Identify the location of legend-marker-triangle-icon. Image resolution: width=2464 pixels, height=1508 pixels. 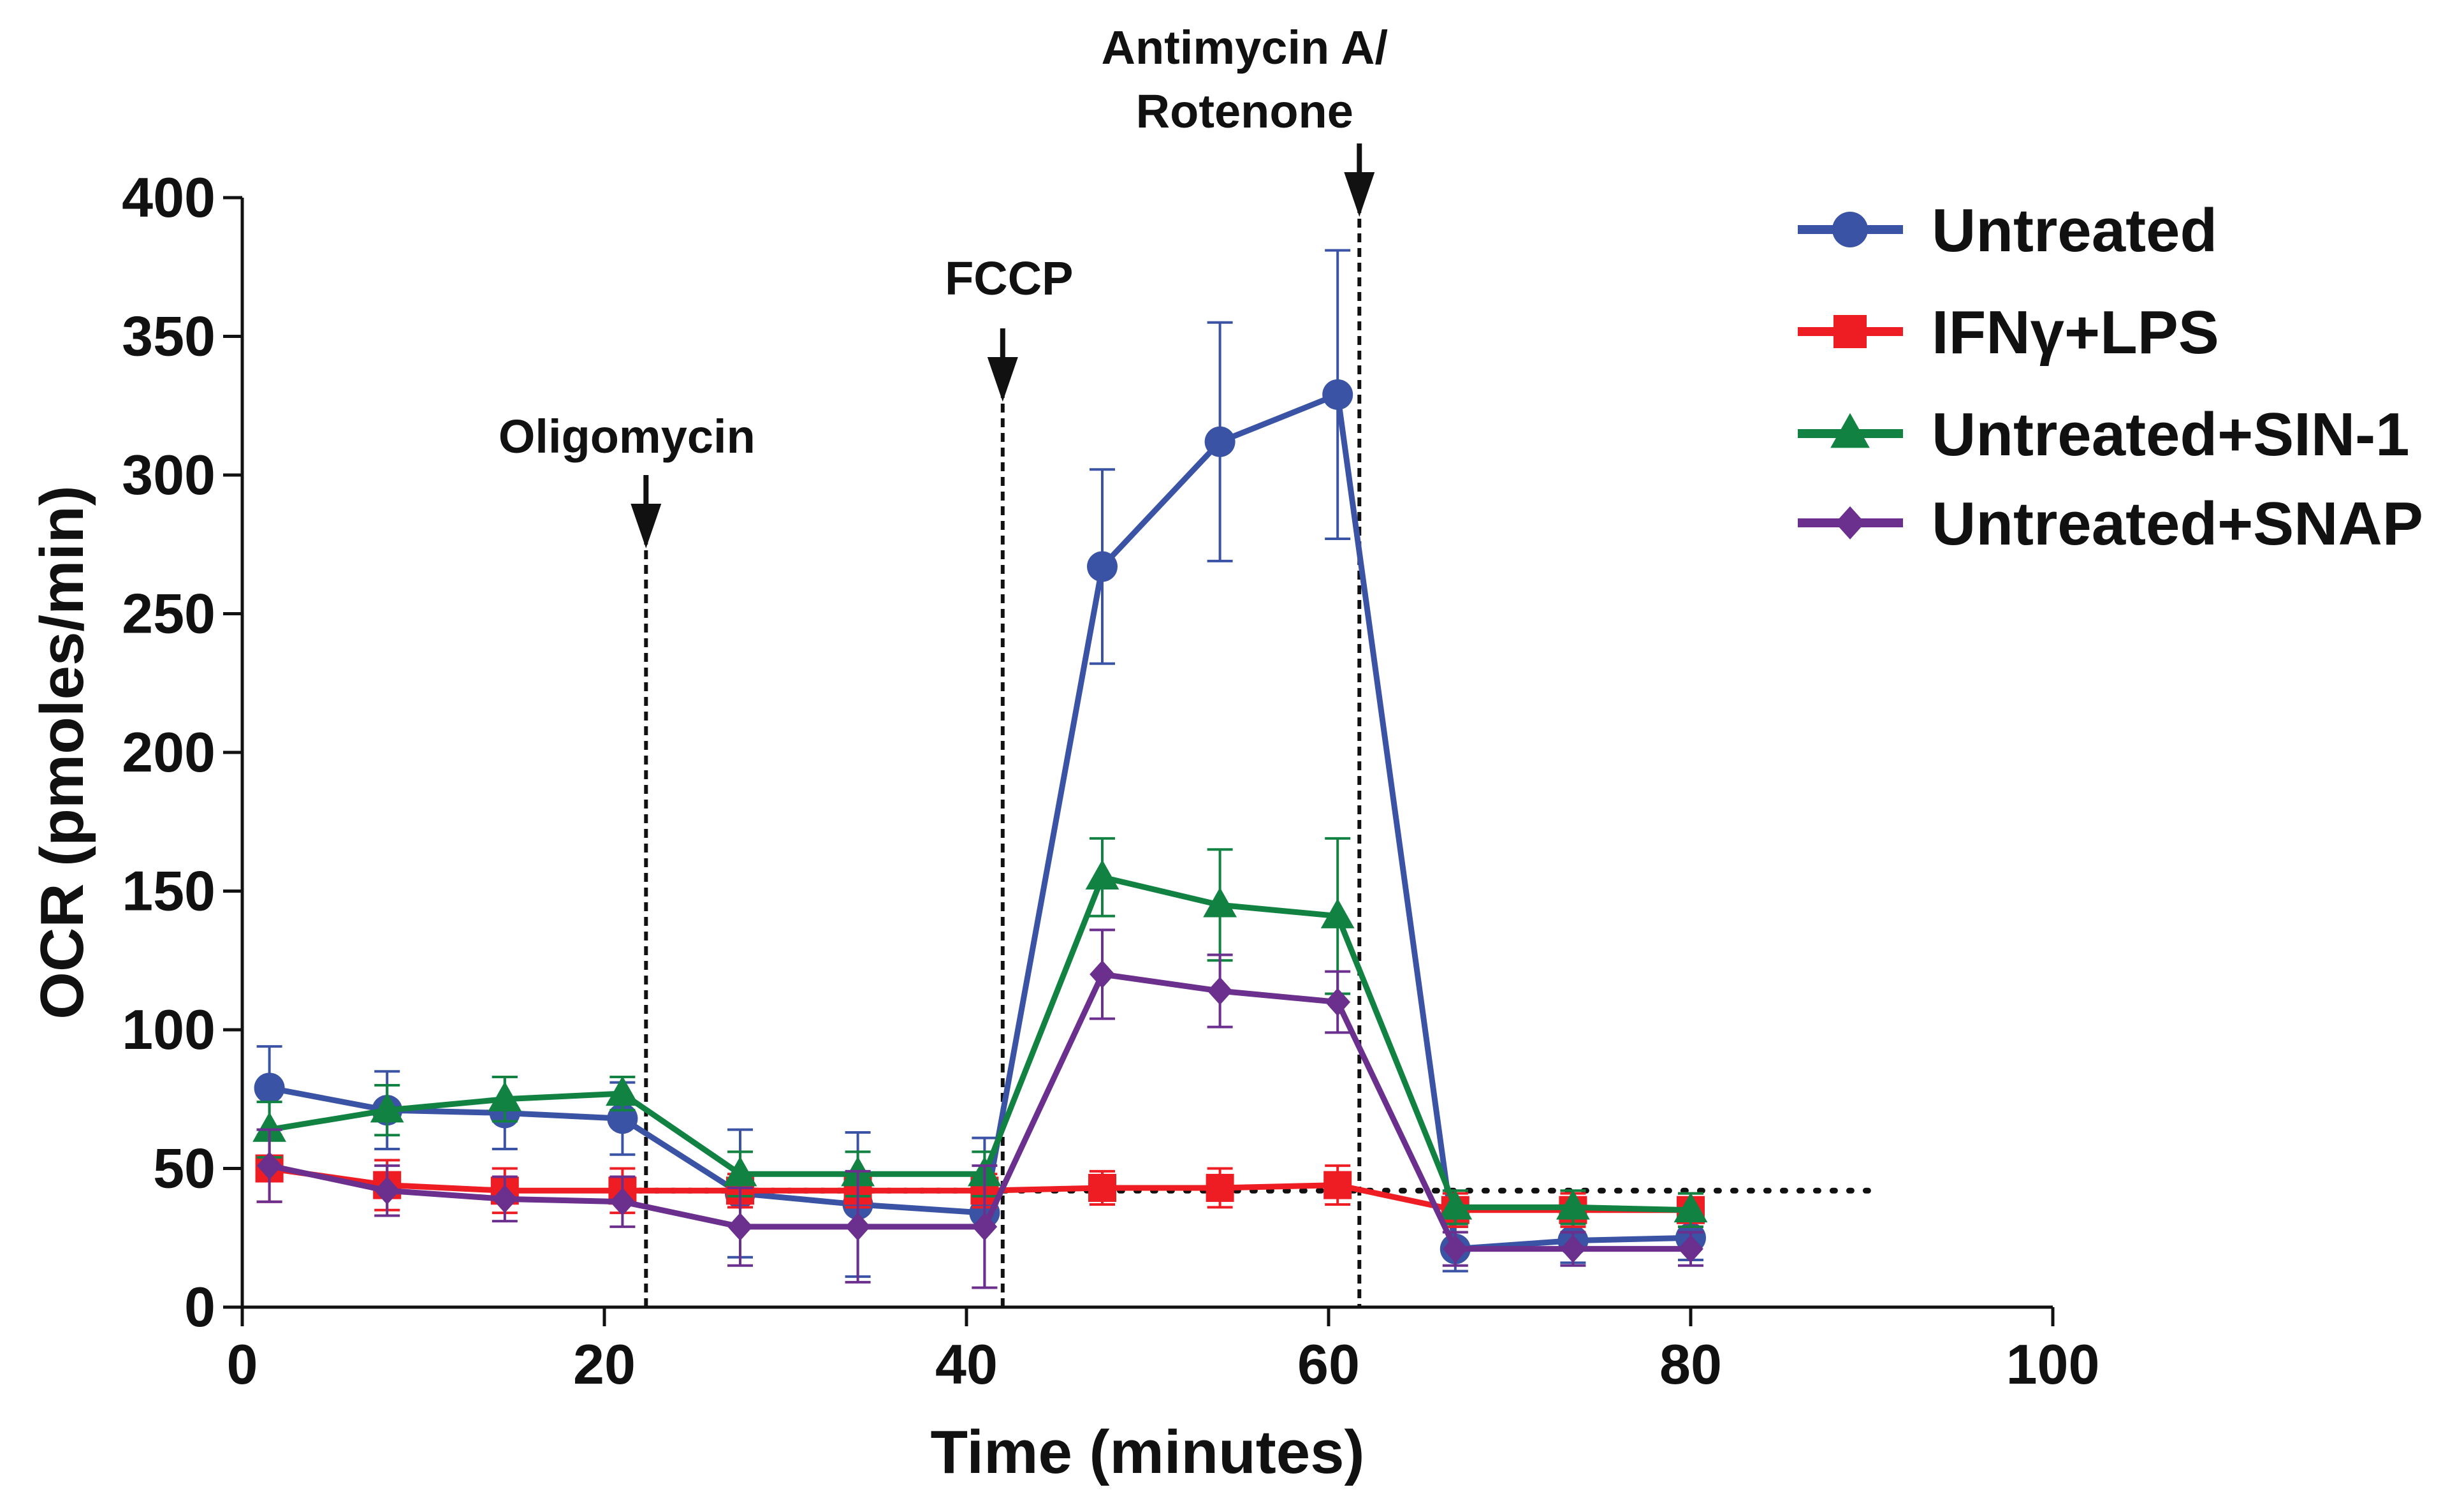
(1851, 430).